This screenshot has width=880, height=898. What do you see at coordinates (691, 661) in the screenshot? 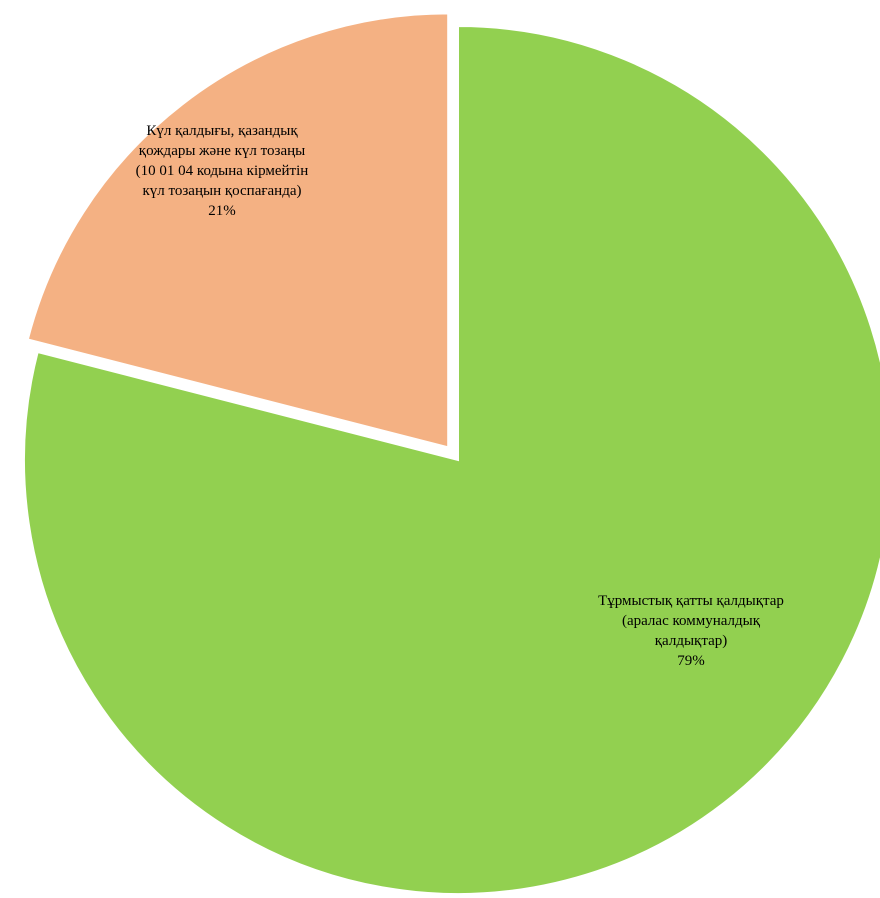
I see `slice-percent-label: 79%` at bounding box center [691, 661].